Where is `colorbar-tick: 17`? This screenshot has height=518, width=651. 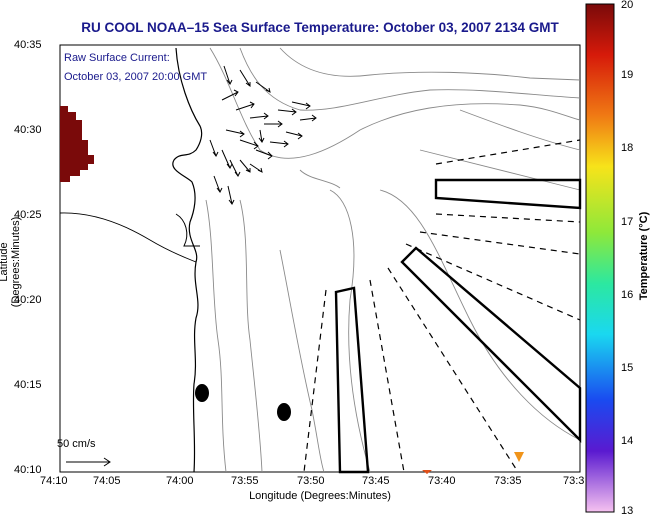 colorbar-tick: 17 is located at coordinates (627, 222).